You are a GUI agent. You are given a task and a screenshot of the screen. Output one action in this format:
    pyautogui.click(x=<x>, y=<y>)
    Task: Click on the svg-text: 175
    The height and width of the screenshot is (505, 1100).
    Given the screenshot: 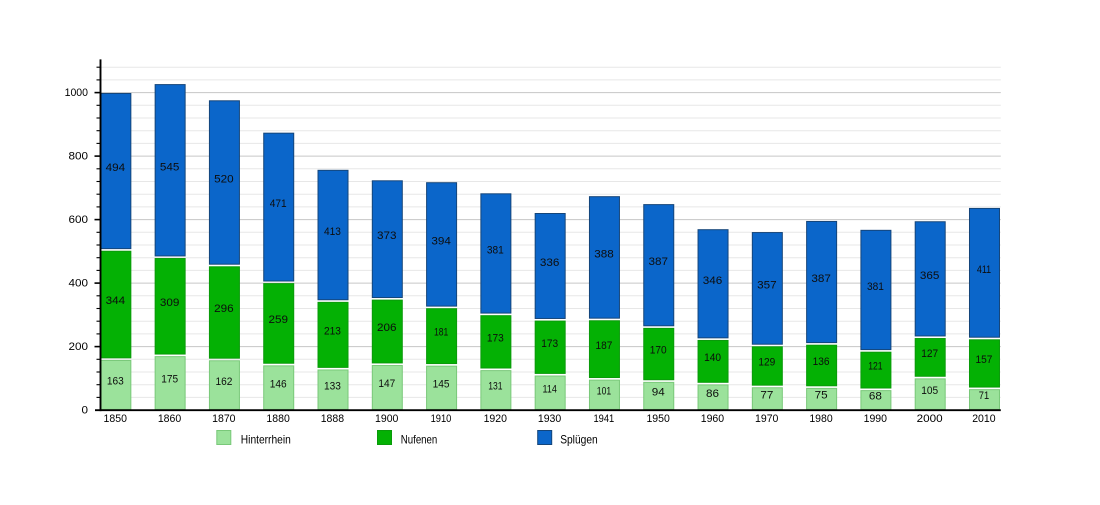 What is the action you would take?
    pyautogui.click(x=169, y=380)
    